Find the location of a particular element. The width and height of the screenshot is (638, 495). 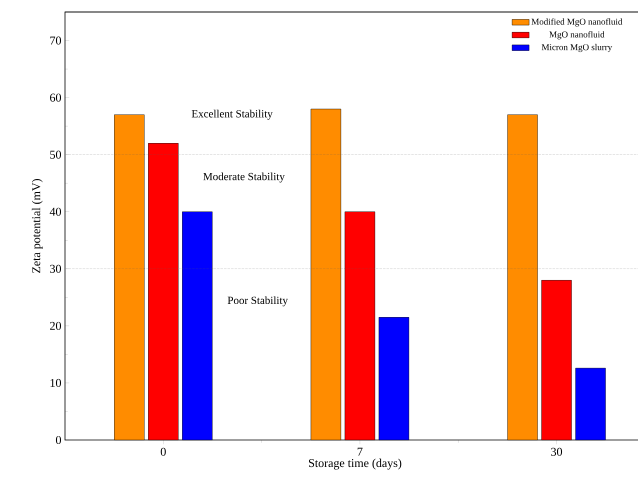

y-tick-label: 30 is located at coordinates (56, 268).